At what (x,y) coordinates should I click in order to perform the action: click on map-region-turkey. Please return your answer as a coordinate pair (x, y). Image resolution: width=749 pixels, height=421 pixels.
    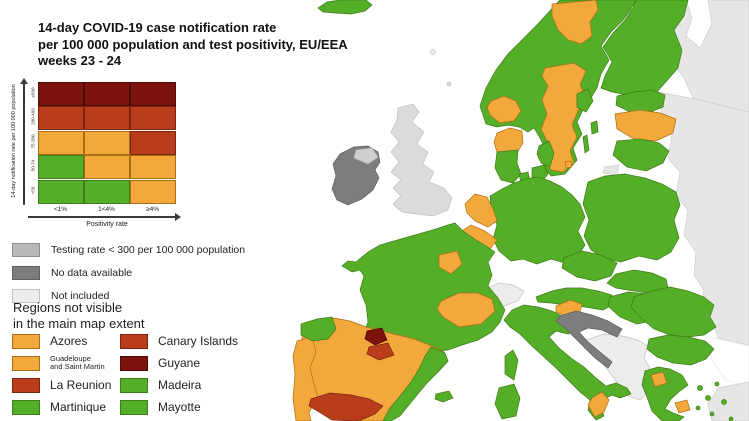
    Looking at the image, I should click on (728, 401).